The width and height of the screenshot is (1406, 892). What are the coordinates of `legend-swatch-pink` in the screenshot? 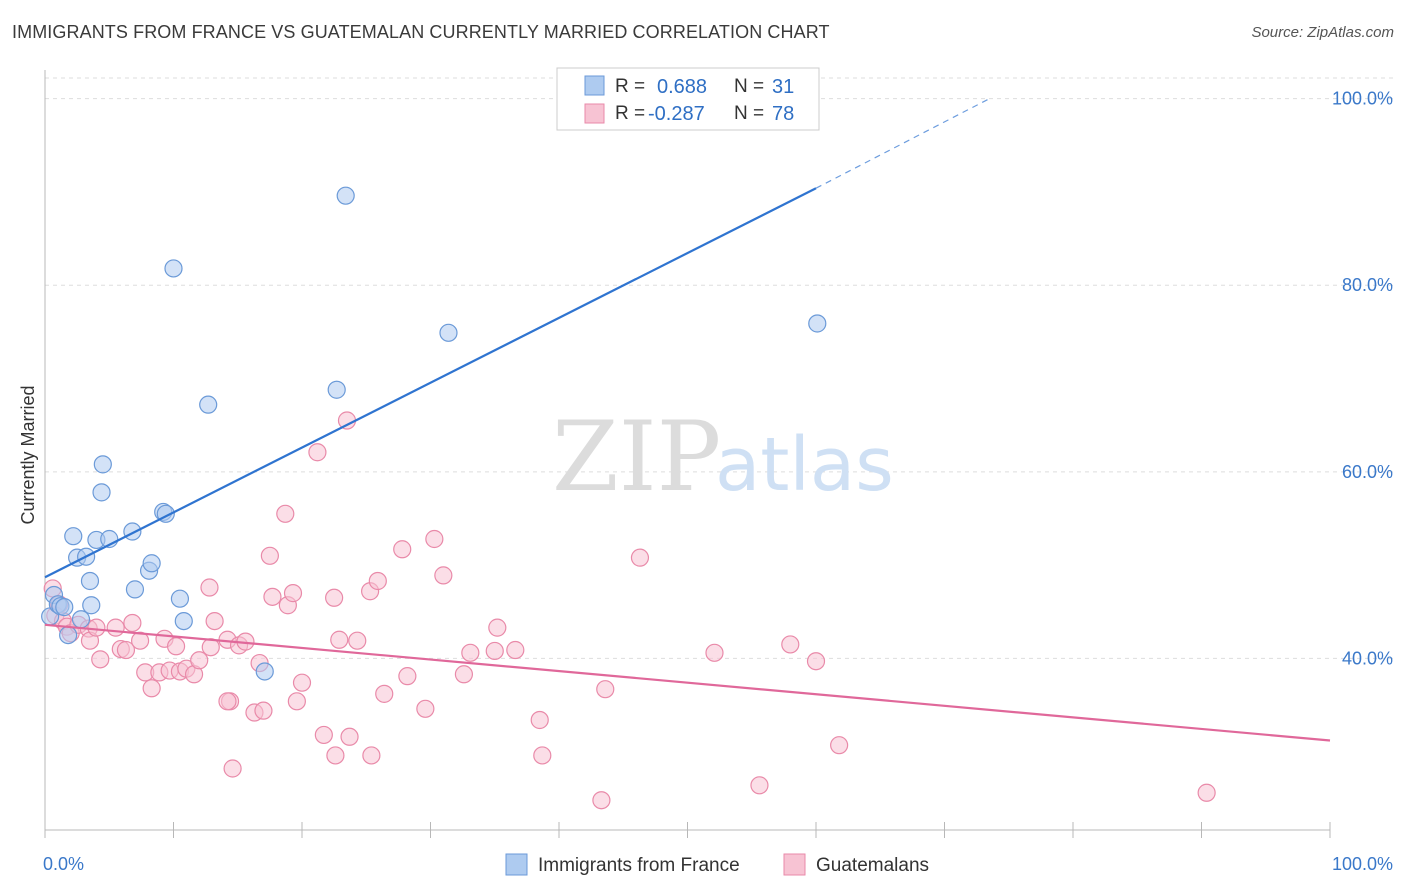 It's located at (594, 113).